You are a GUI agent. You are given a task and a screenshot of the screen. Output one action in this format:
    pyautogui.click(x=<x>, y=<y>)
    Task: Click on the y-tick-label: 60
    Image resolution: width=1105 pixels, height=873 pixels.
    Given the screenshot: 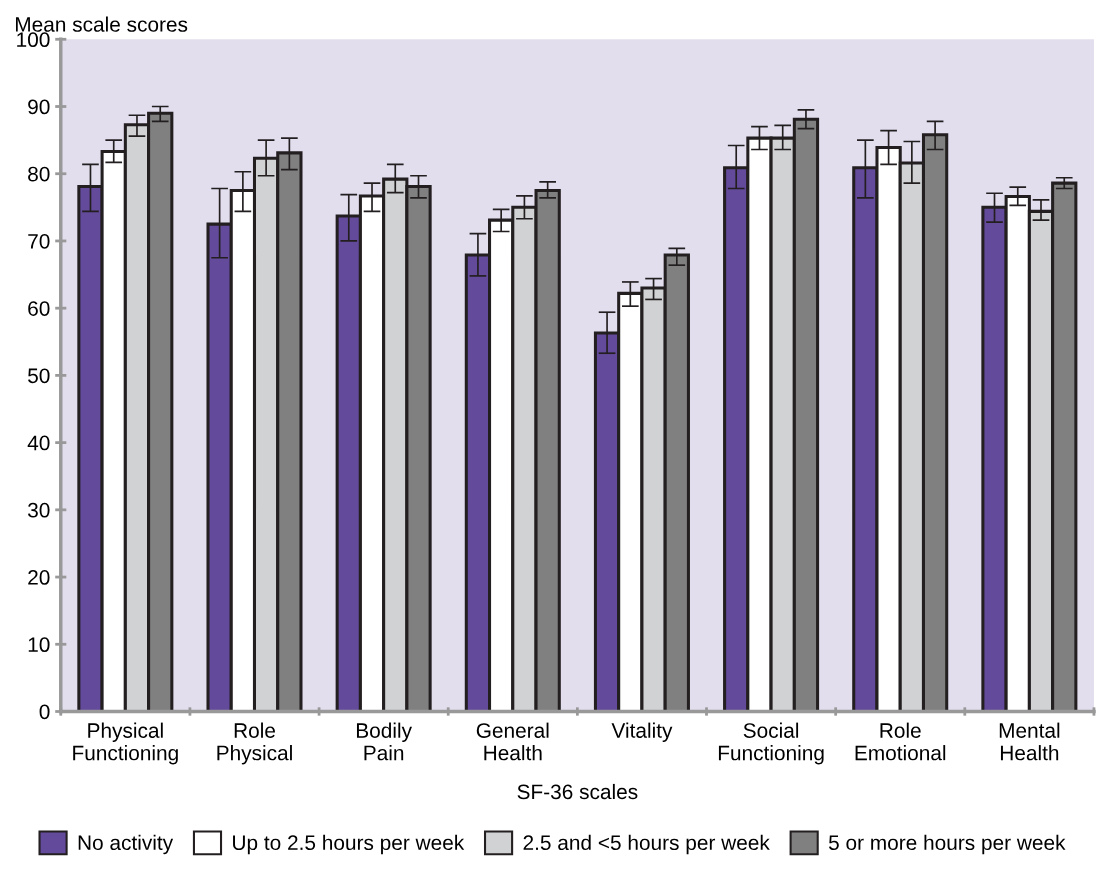 What is the action you would take?
    pyautogui.click(x=39, y=308)
    